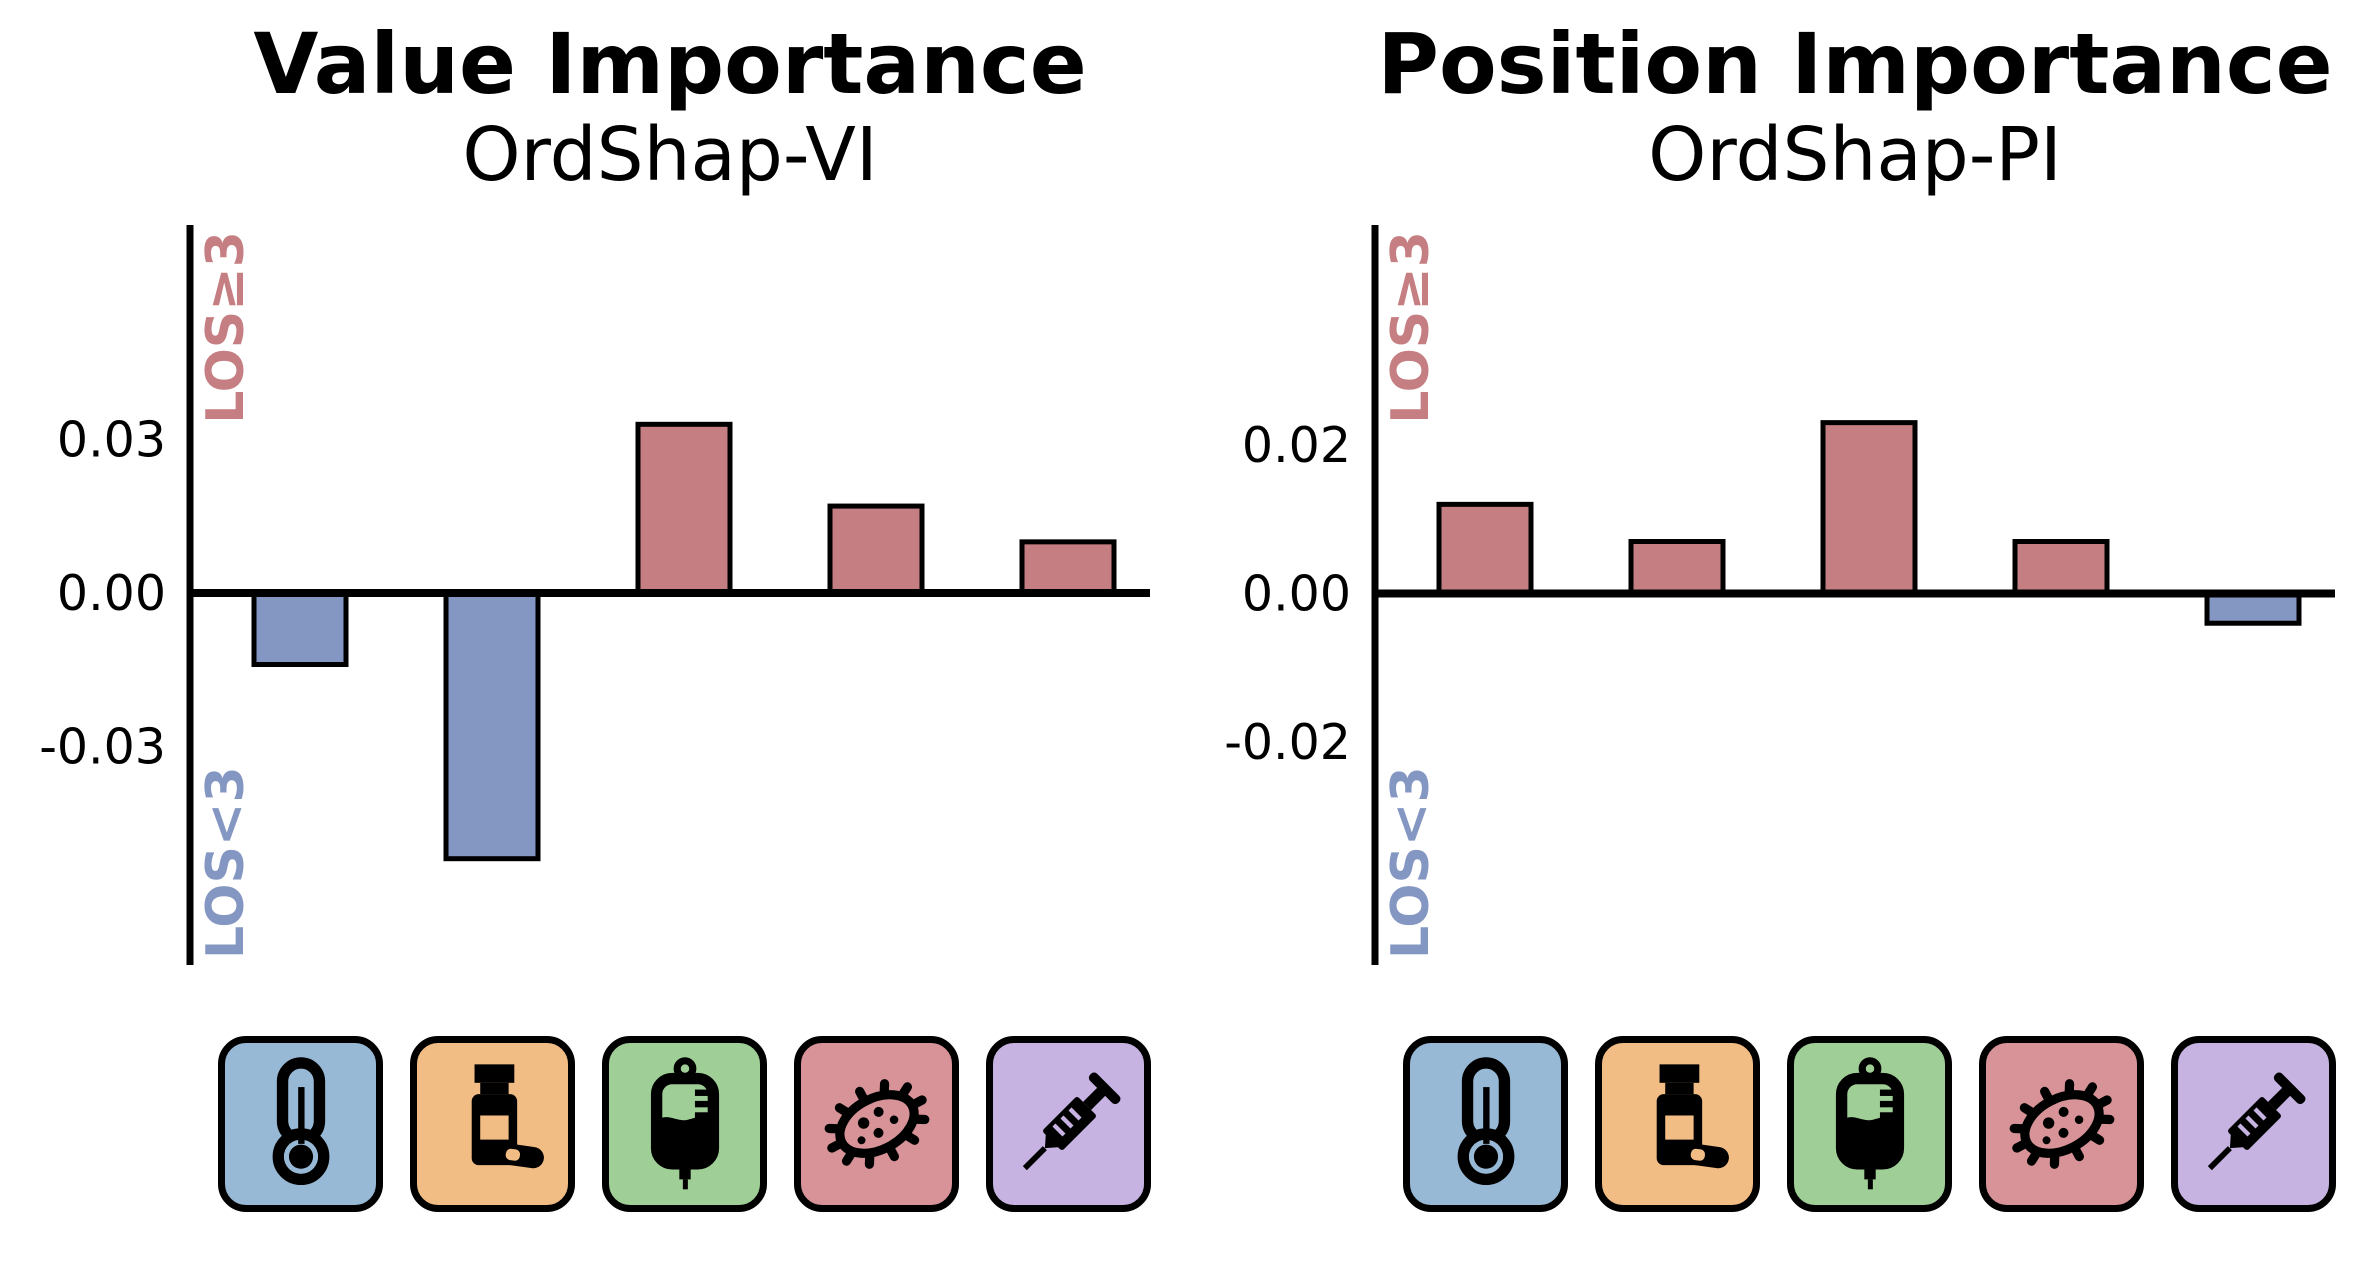 The image size is (2370, 1274). What do you see at coordinates (1855, 64) in the screenshot?
I see `panel-title: Position Importance` at bounding box center [1855, 64].